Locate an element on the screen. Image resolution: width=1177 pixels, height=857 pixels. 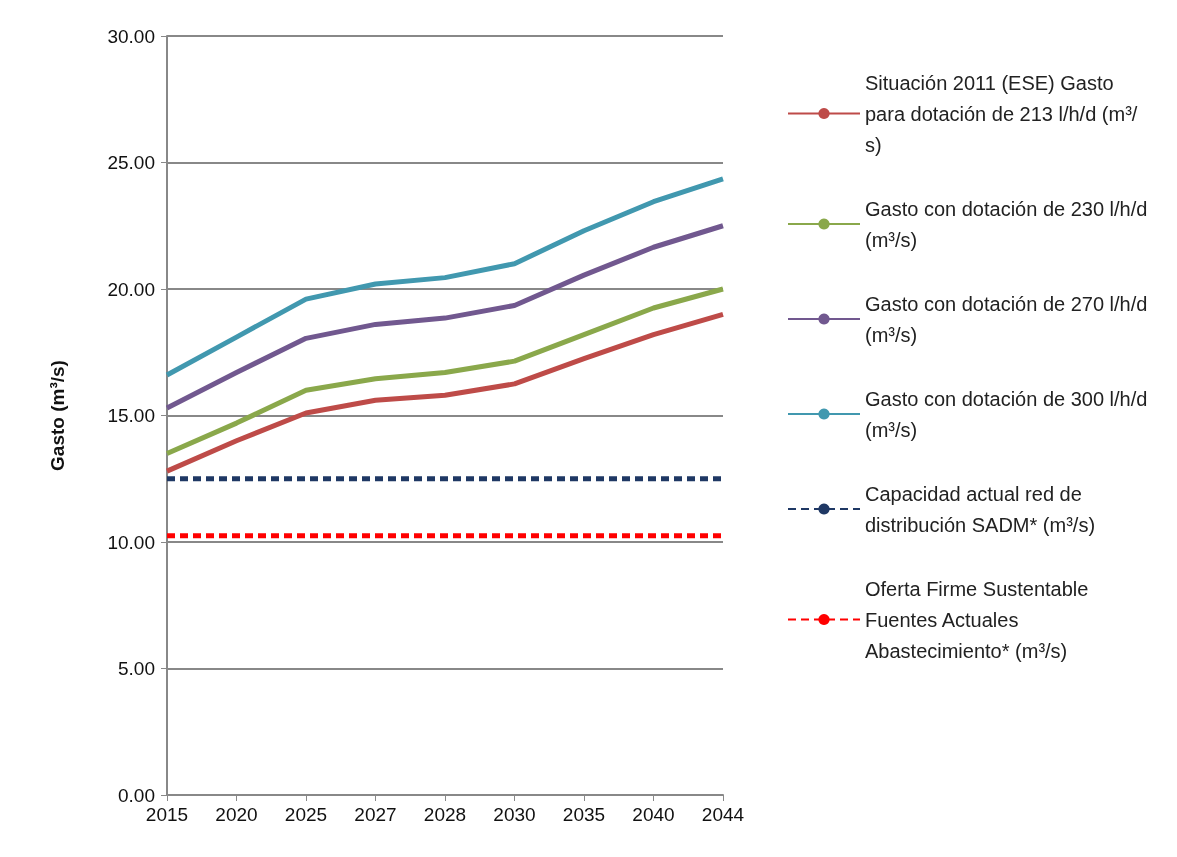
legend-label: Gasto con dotación de 270 l/h/d (m³/s) is located at coordinates (1009, 319).